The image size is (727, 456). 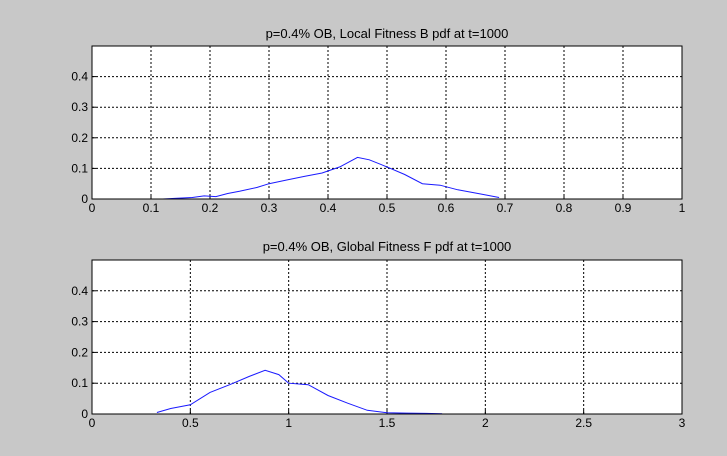 What do you see at coordinates (79, 291) in the screenshot?
I see `global-fitness-ytick-label: 0.4` at bounding box center [79, 291].